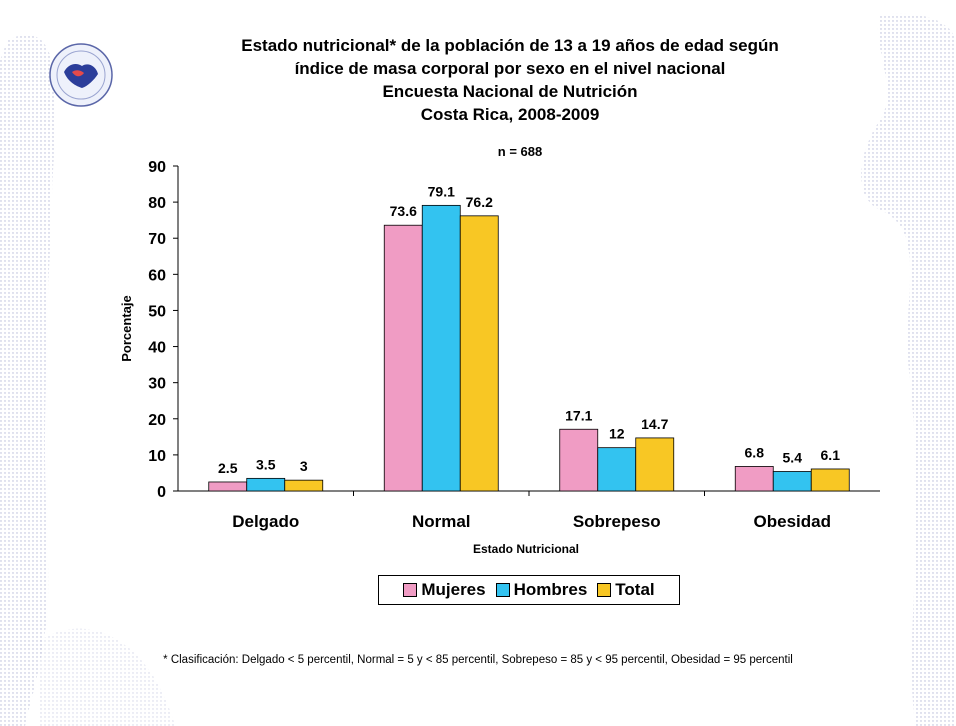  What do you see at coordinates (157, 456) in the screenshot?
I see `y-tick-label: 10` at bounding box center [157, 456].